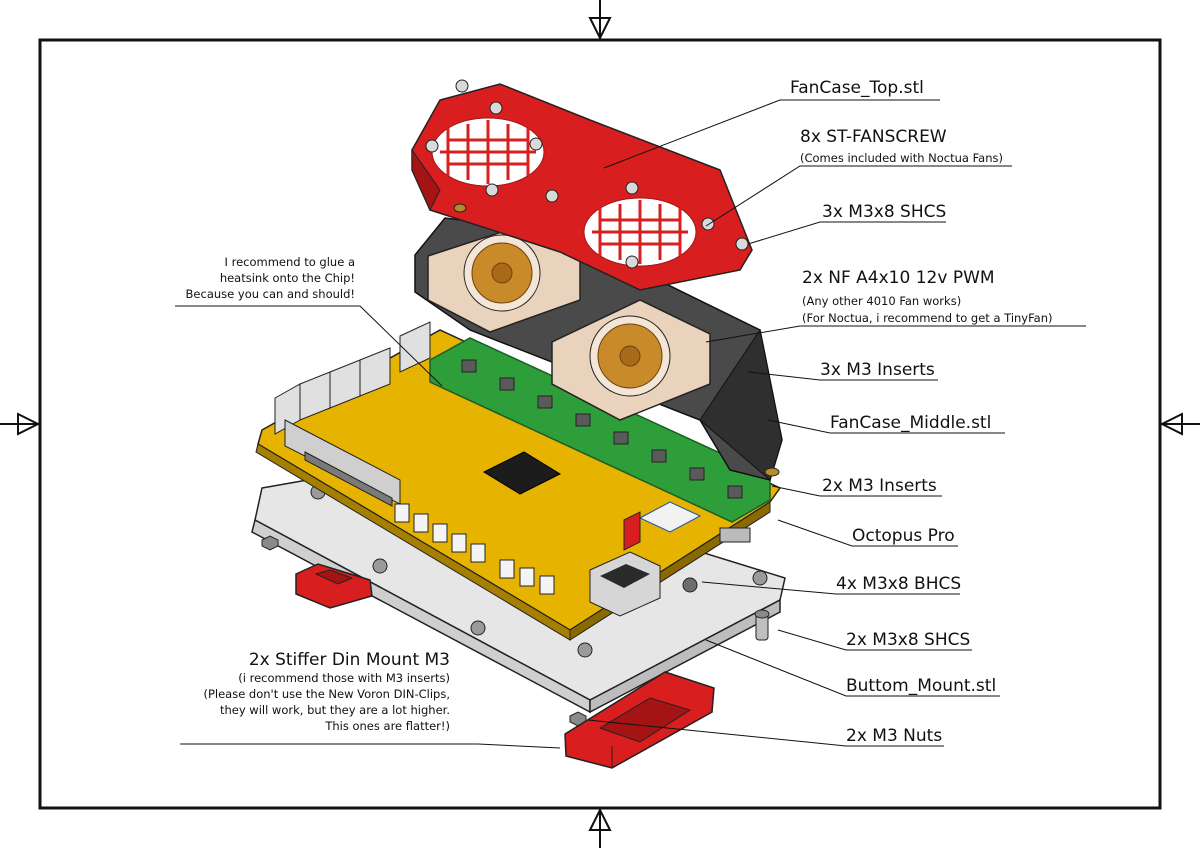 The width and height of the screenshot is (1200, 848). I want to click on callout-fancase-middle: FanCase_Middle.stl, so click(911, 423).